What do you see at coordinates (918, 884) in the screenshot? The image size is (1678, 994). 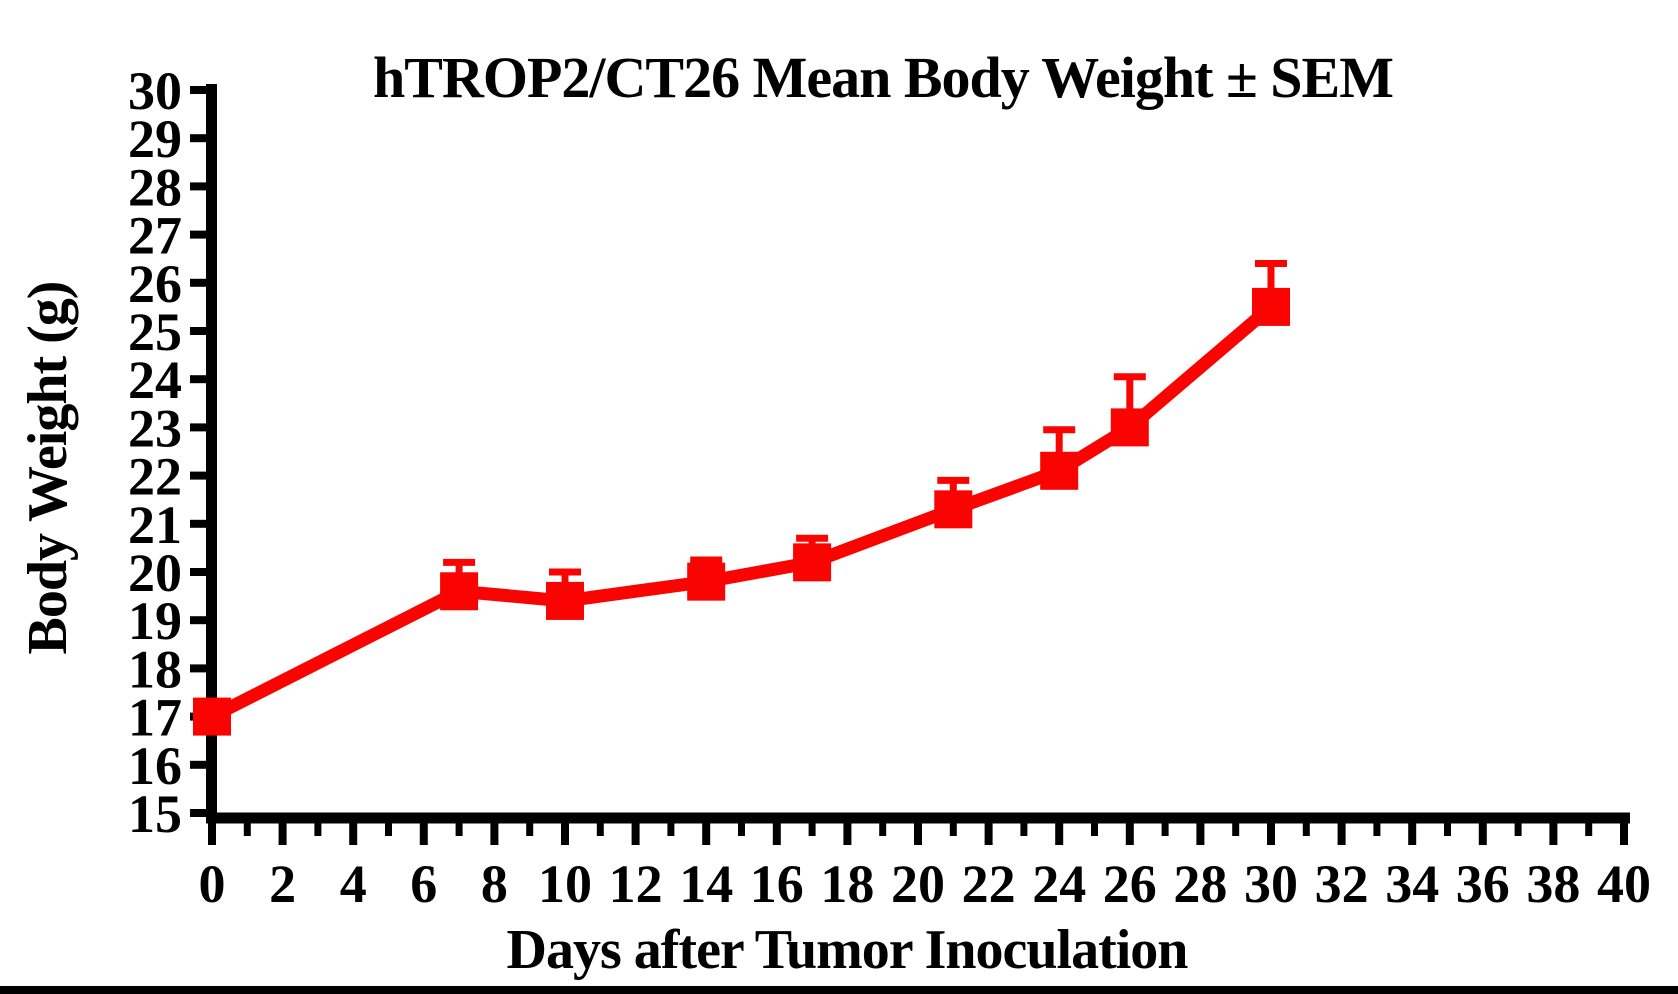 I see `x-tick-label: 20` at bounding box center [918, 884].